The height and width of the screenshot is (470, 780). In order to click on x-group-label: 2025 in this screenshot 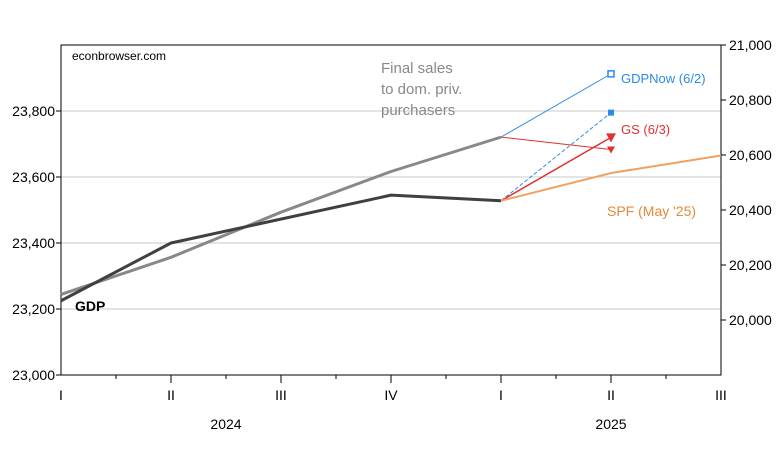, I will do `click(610, 424)`.